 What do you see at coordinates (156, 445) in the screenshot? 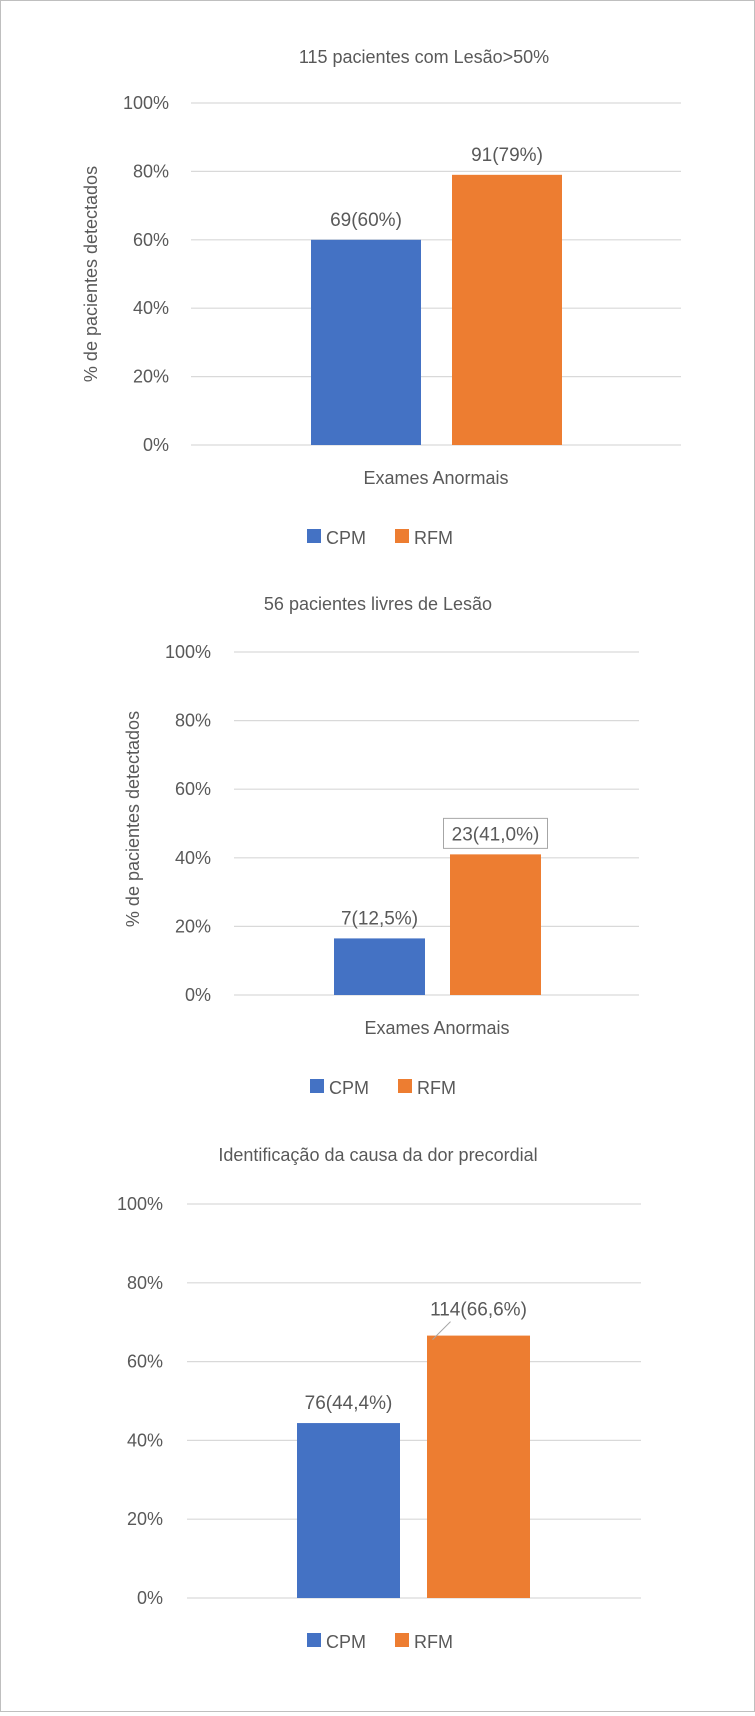
I see `chart1-ytick-label: 0%` at bounding box center [156, 445].